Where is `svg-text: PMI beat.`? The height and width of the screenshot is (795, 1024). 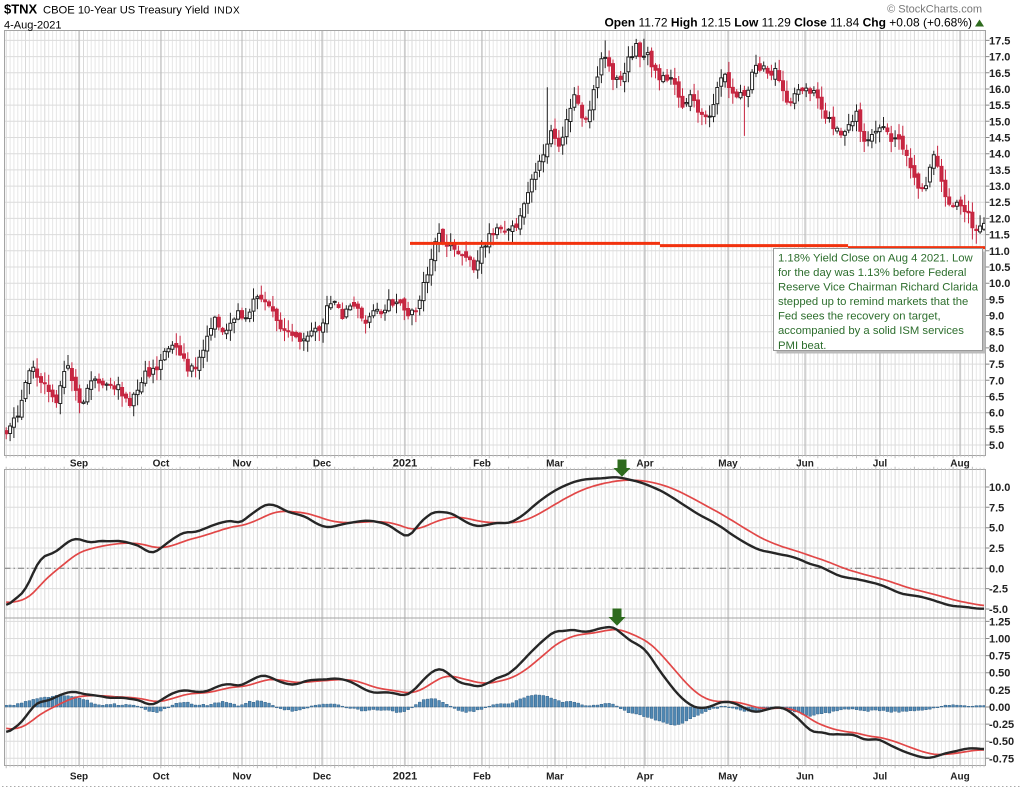 svg-text: PMI beat. is located at coordinates (802, 346).